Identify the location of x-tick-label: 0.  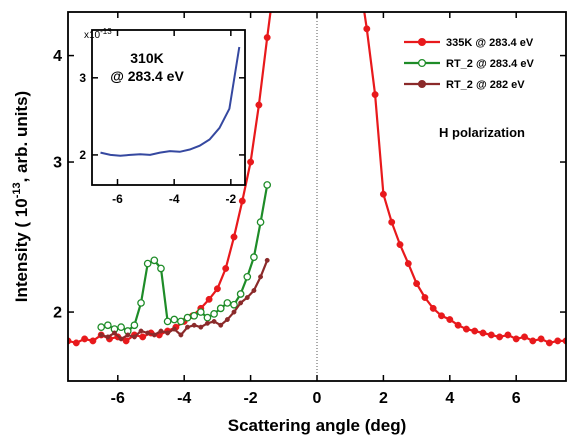
(317, 398).